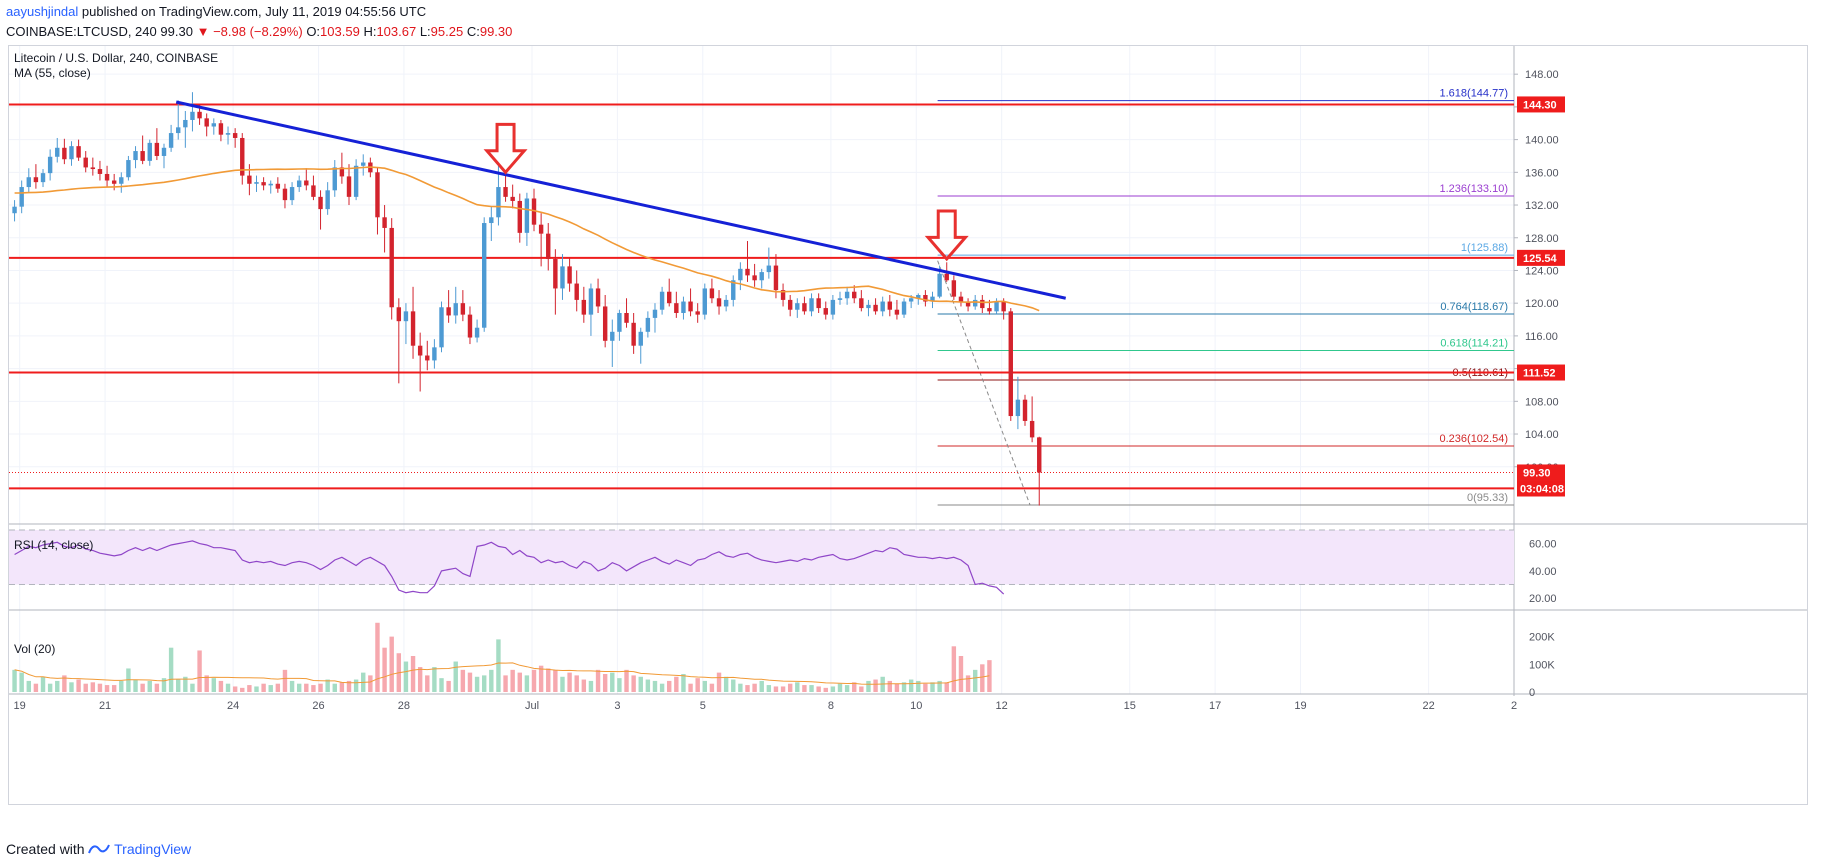 The width and height of the screenshot is (1828, 868). What do you see at coordinates (1487, 498) in the screenshot?
I see `fib-level-label: 0(95.33)` at bounding box center [1487, 498].